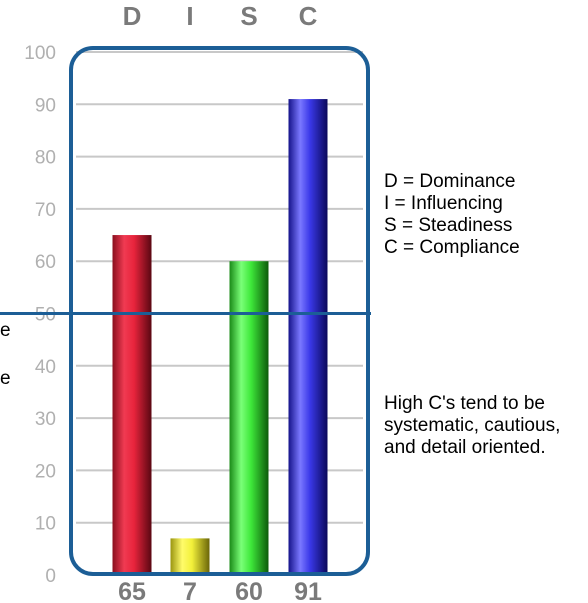  I want to click on y-tick-label: 70, so click(45, 210).